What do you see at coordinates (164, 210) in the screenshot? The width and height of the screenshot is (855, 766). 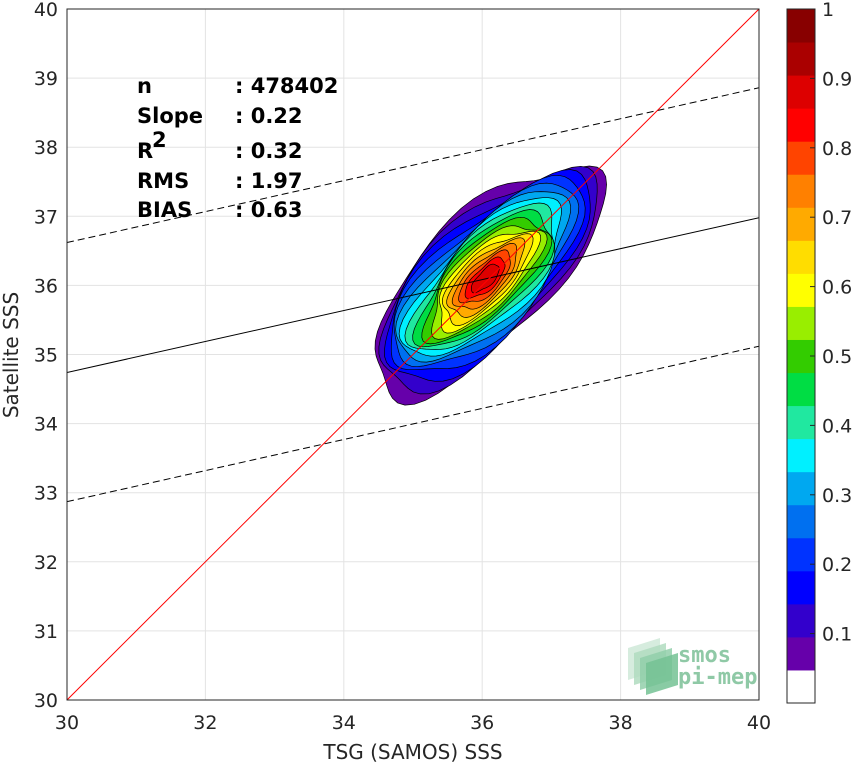 I see `stat-label: BIAS` at bounding box center [164, 210].